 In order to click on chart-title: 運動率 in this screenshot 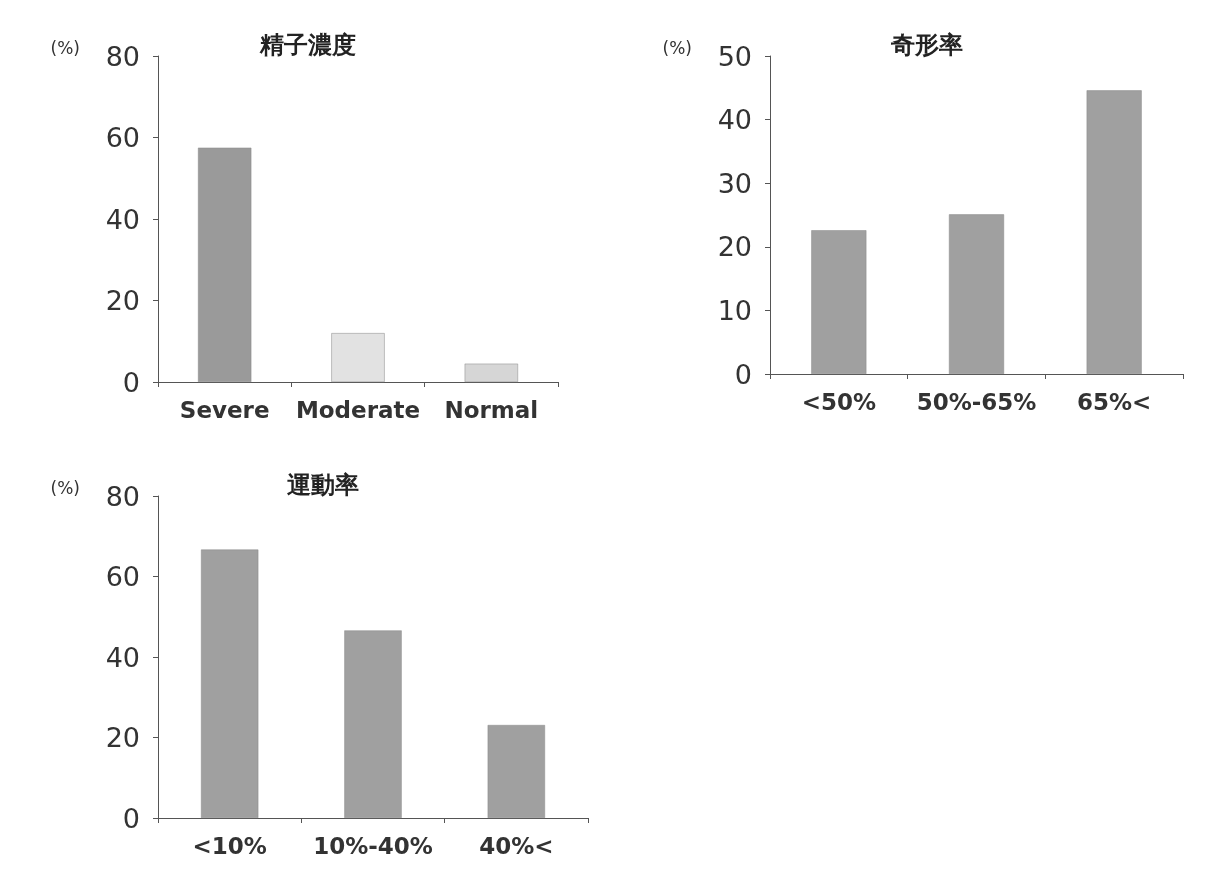, I will do `click(323, 485)`.